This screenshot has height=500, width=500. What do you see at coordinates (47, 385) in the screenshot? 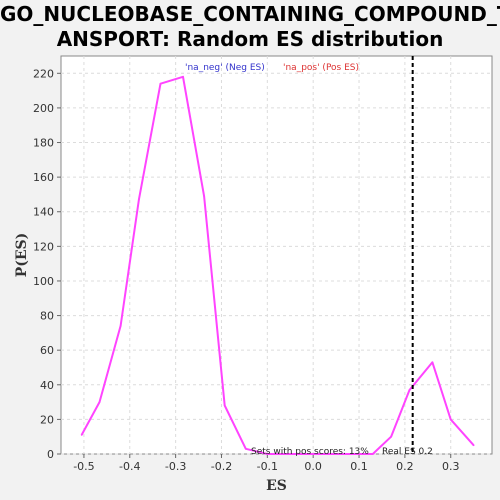
I see `y-tick-label: 40` at bounding box center [47, 385].